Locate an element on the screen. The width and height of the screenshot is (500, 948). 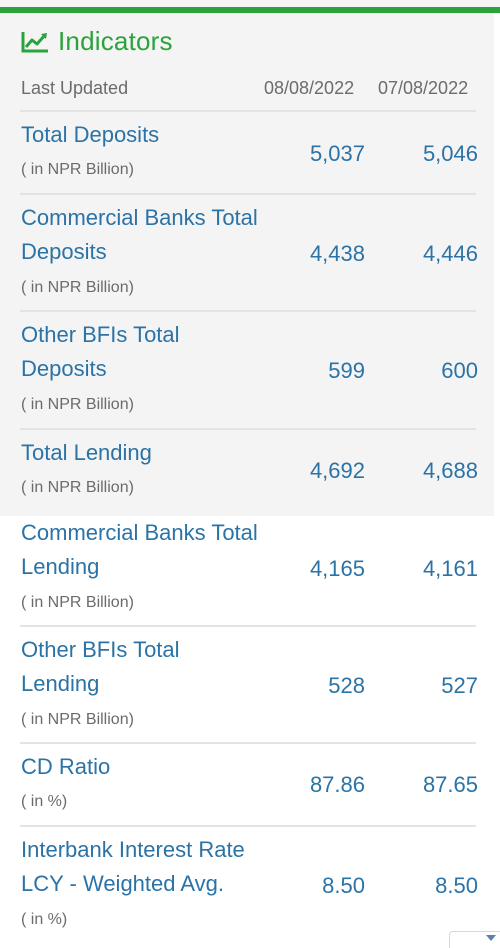
indicator-value-date2: 87.65 is located at coordinates (450, 784).